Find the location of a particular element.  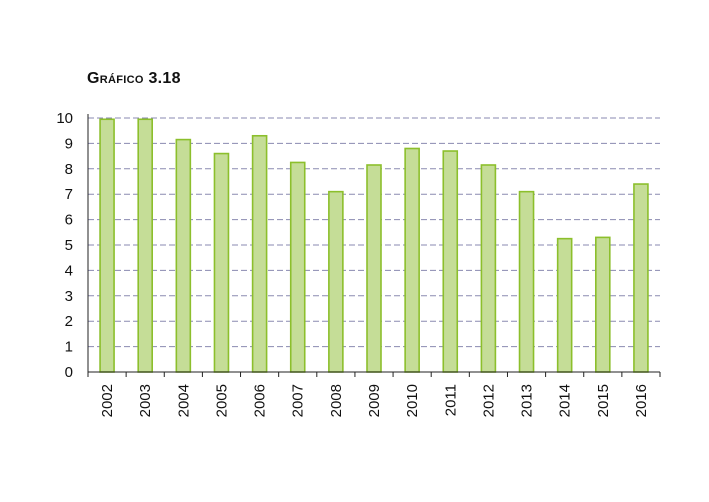

y-tick-label: 3 is located at coordinates (69, 296).